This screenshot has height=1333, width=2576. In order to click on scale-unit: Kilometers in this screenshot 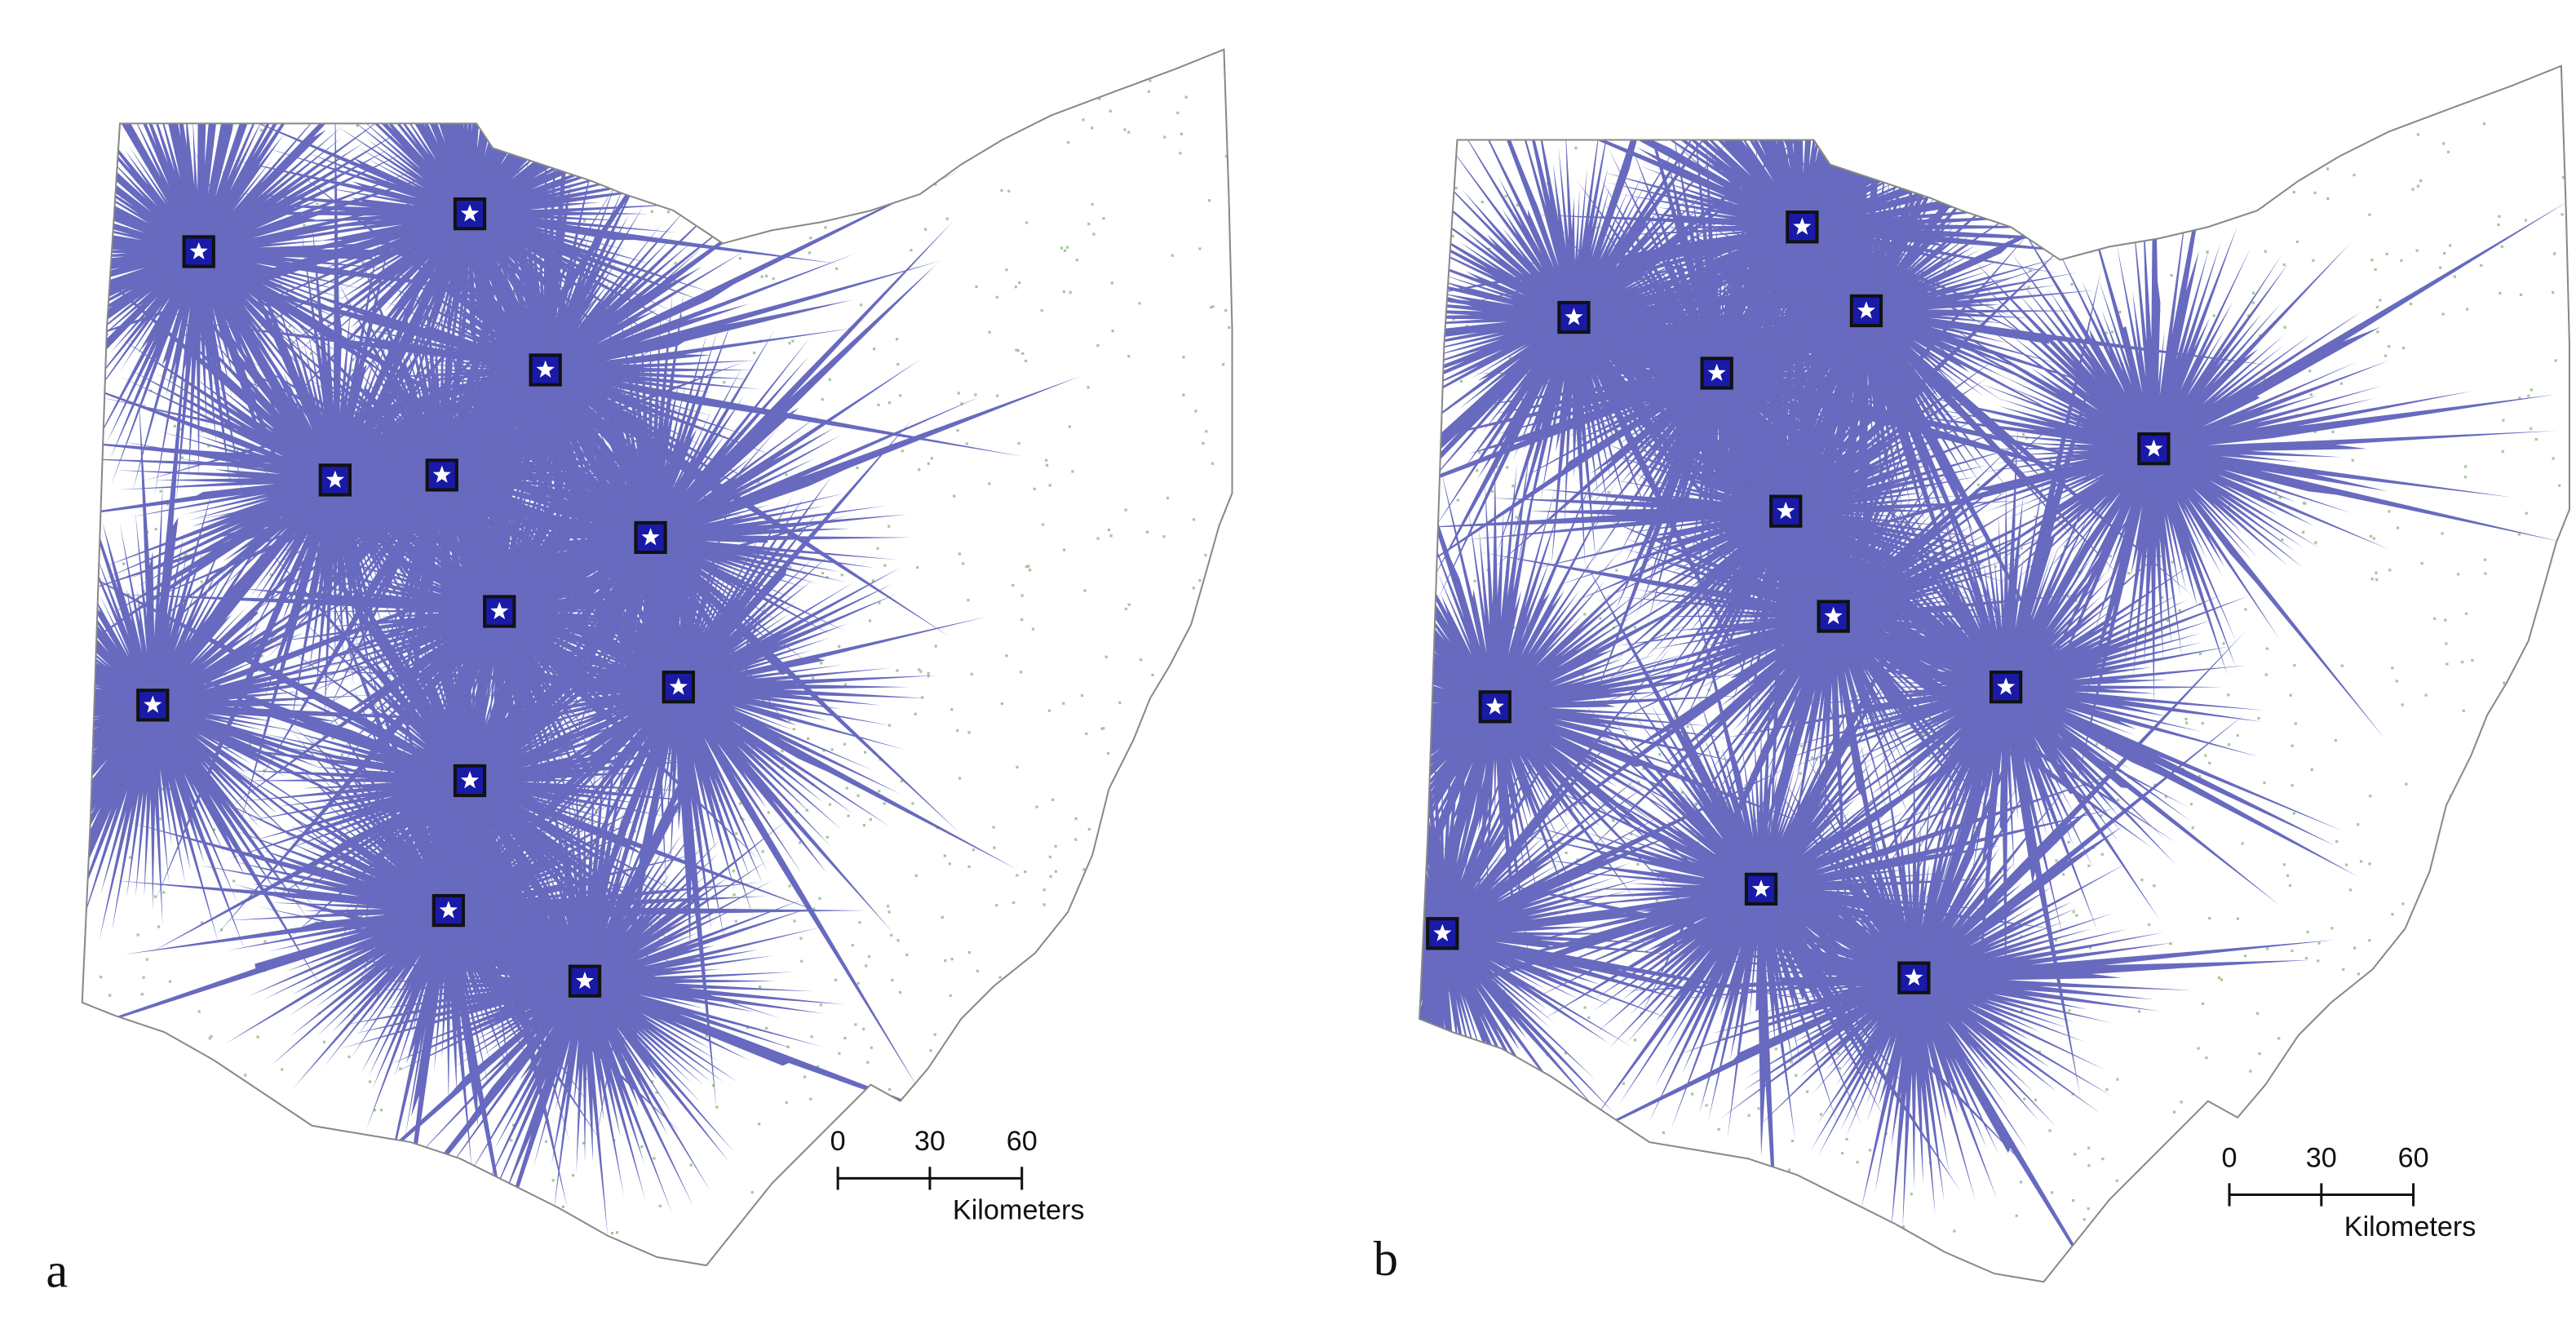, I will do `click(2410, 1226)`.